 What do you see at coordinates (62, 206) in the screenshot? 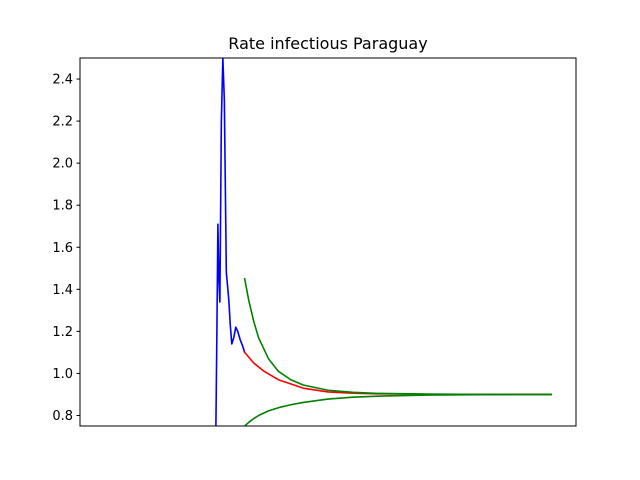
I see `y-tick-label: 1.8` at bounding box center [62, 206].